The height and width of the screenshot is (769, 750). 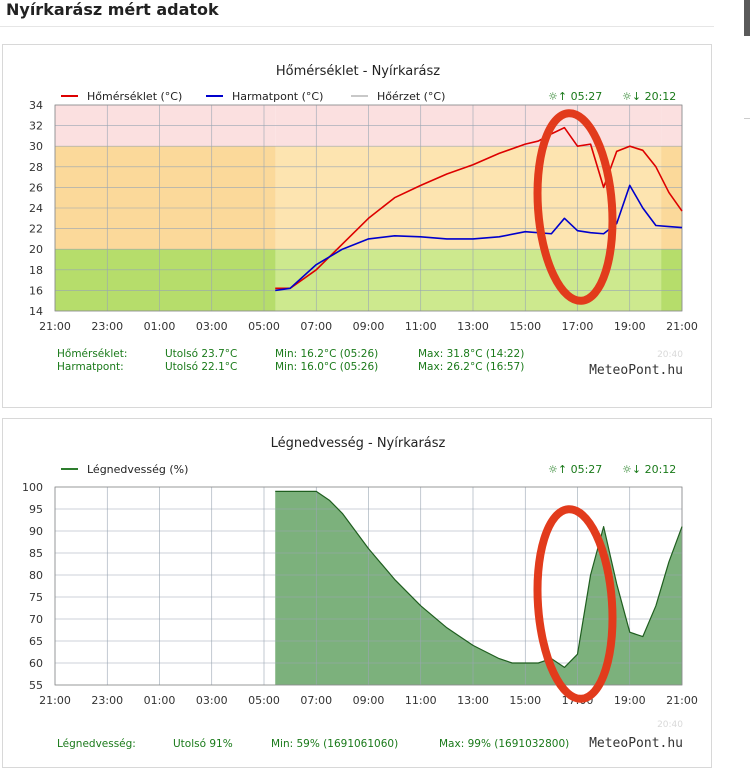 What do you see at coordinates (112, 9) in the screenshot?
I see `page-title: Nyírkarász mért adatok` at bounding box center [112, 9].